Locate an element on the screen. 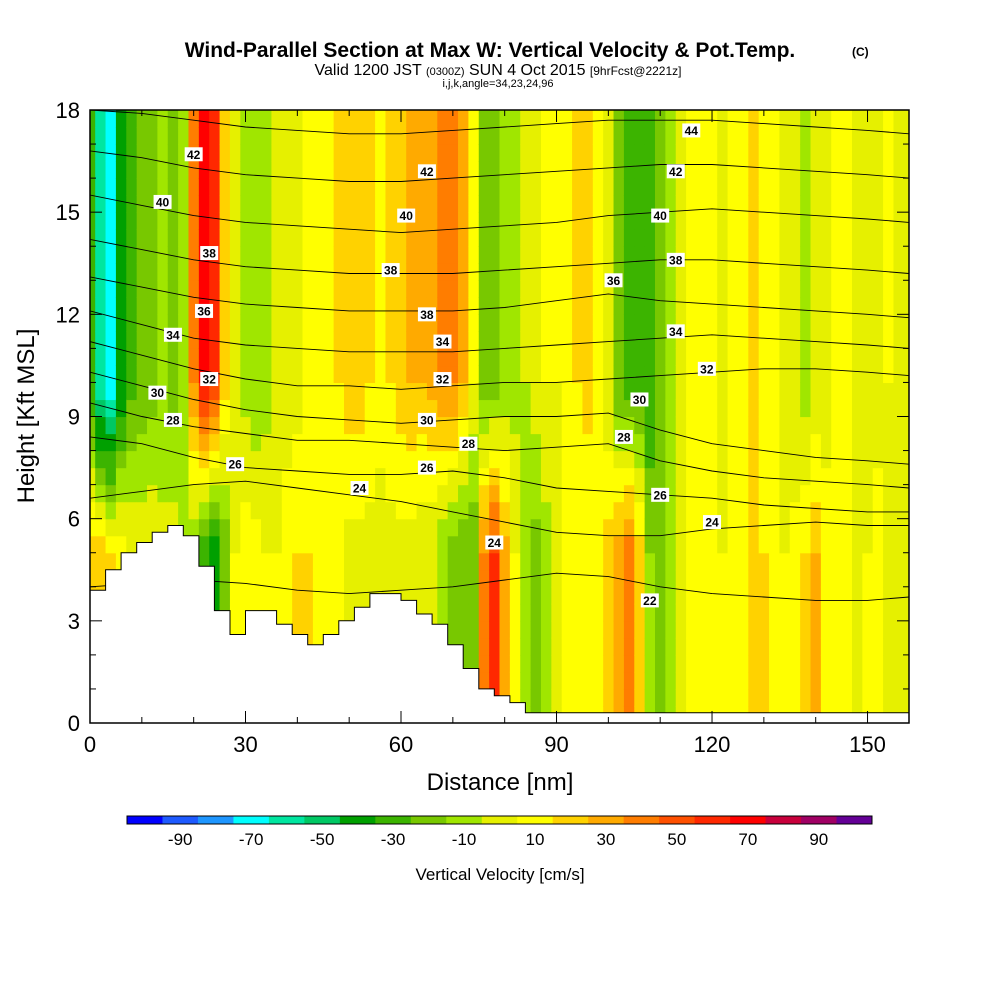  subtitle-valid: Valid 1200 JST is located at coordinates (369, 70).